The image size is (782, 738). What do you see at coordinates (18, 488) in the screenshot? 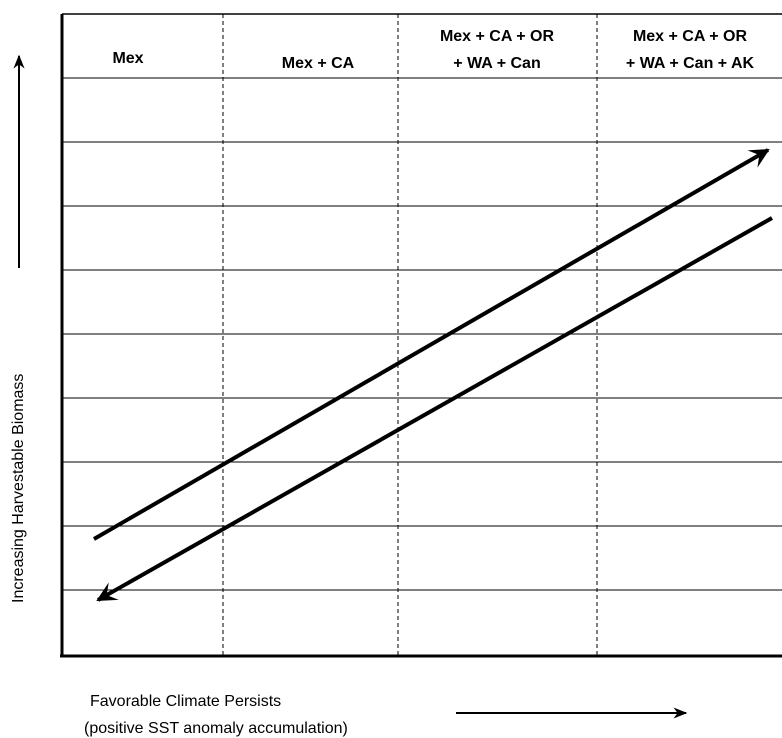
I see `y-axis-label: Increasing Harvestable Biomass` at bounding box center [18, 488].